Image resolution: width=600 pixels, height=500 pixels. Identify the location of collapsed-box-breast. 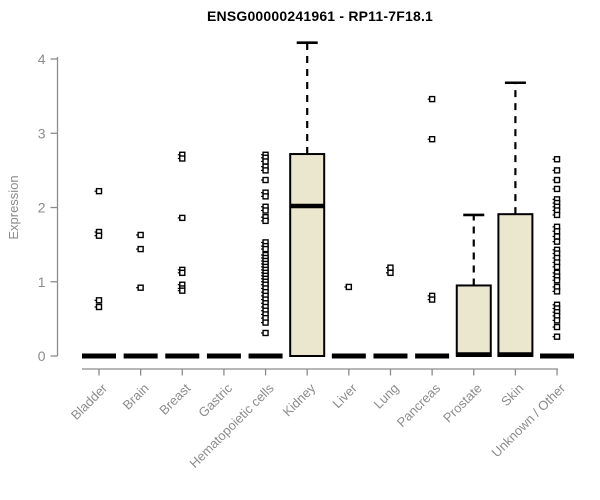
(182, 356).